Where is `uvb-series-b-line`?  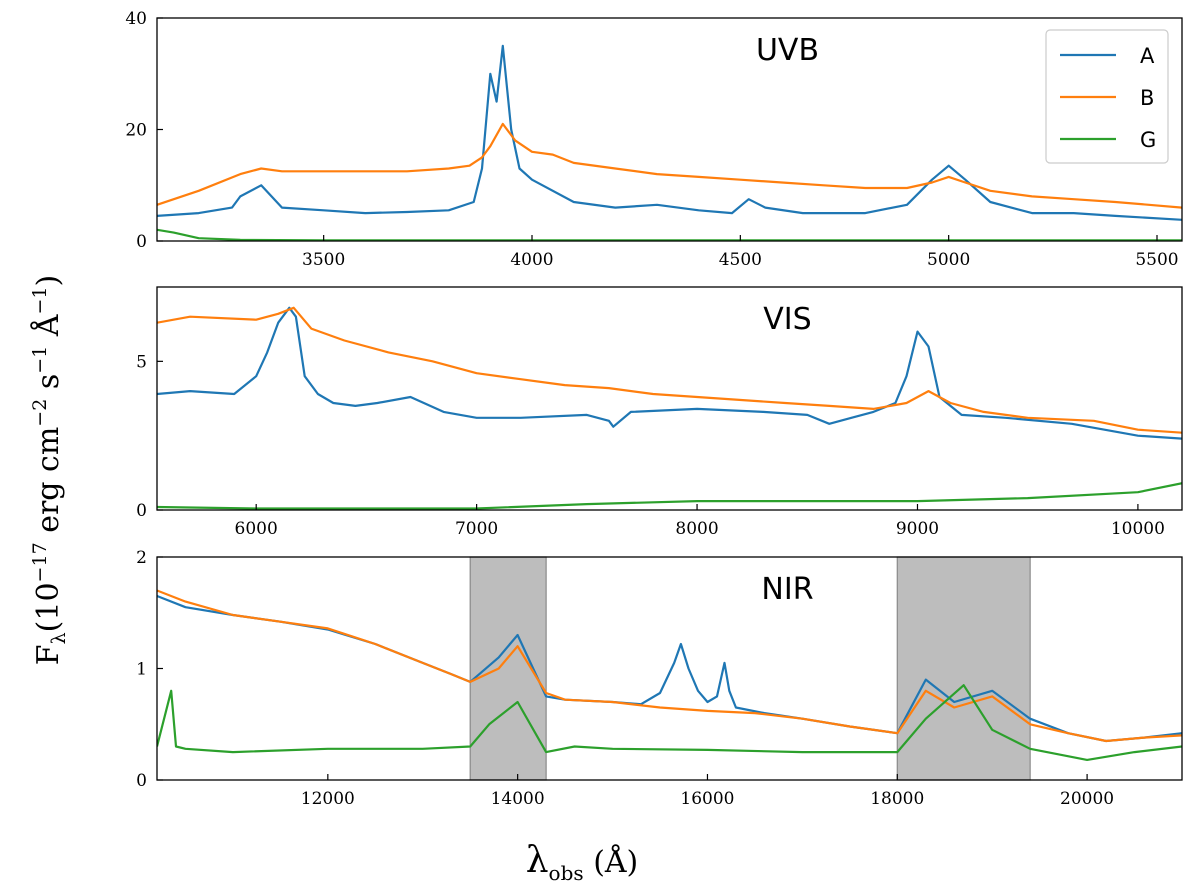
uvb-series-b-line is located at coordinates (669, 165).